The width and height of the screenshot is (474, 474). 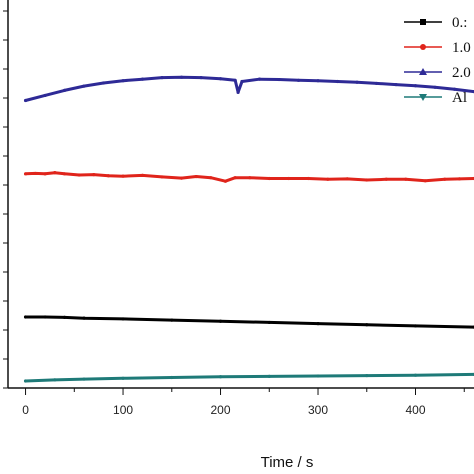 What do you see at coordinates (435, 98) in the screenshot?
I see `legend-item-3: Al` at bounding box center [435, 98].